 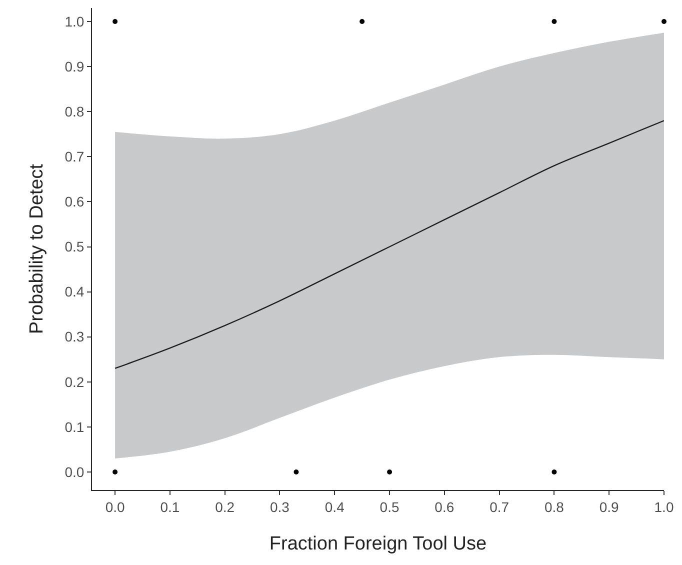 What do you see at coordinates (74, 21) in the screenshot?
I see `y-tick-label: 1.0` at bounding box center [74, 21].